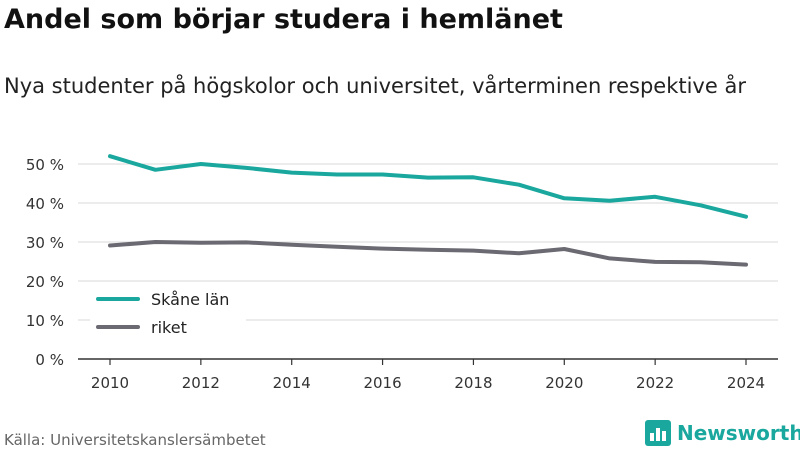 The image size is (800, 450). I want to click on brand-logo: Newsworthy, so click(722, 433).